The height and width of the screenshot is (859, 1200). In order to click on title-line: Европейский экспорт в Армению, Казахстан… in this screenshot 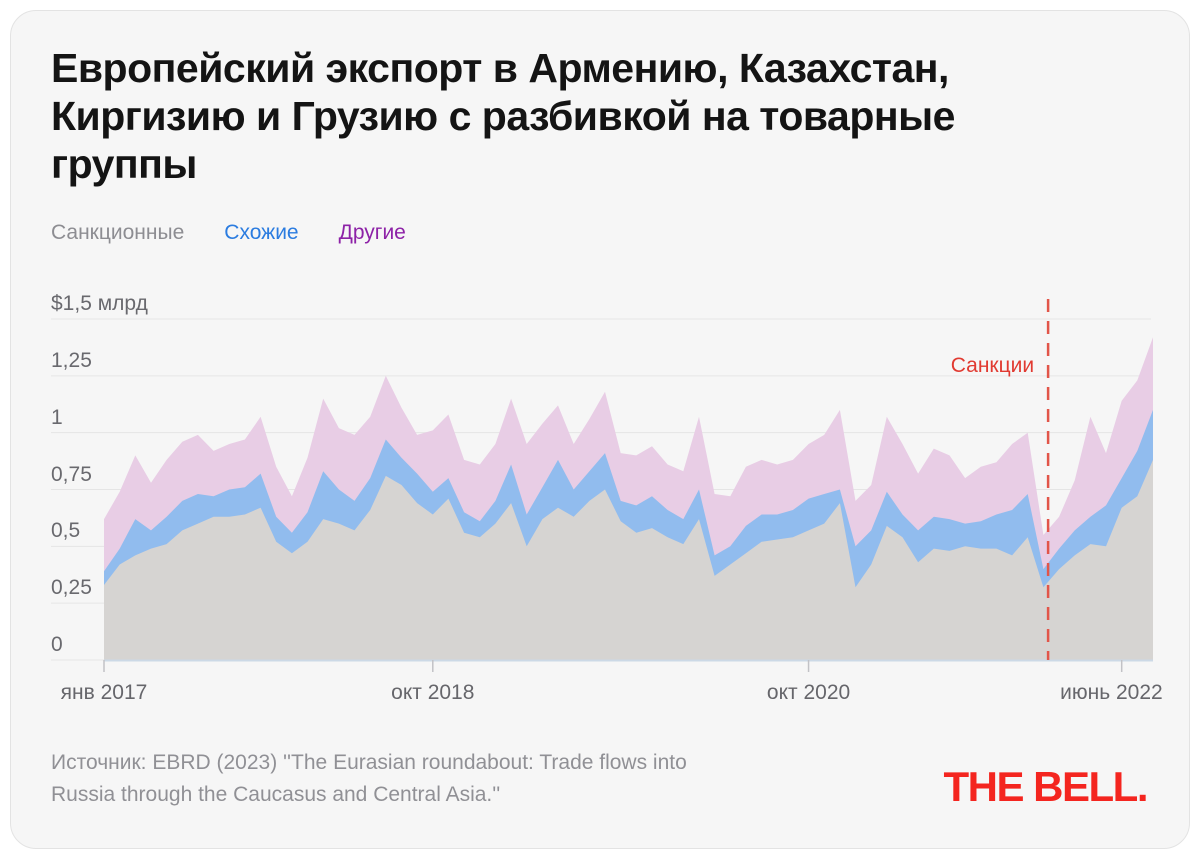, I will do `click(500, 68)`.